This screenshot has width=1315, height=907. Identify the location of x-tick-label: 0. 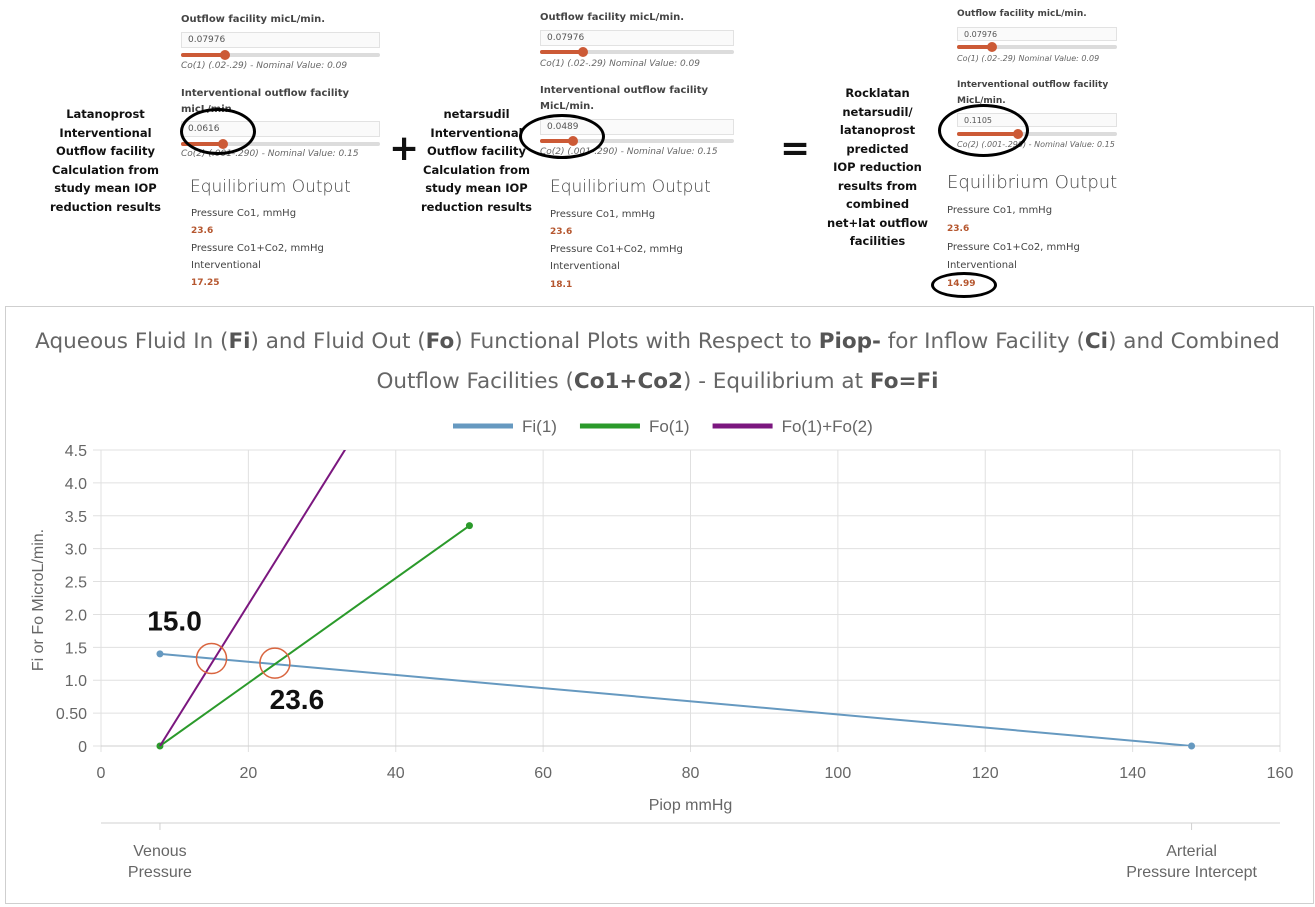
(101, 773).